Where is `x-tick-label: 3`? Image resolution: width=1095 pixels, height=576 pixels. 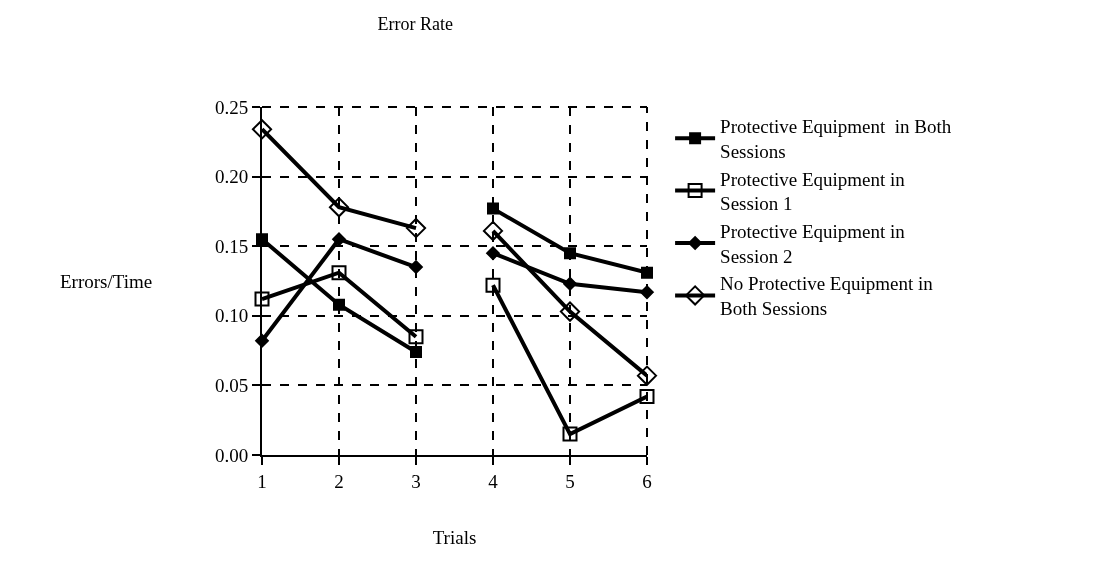
x-tick-label: 3 is located at coordinates (416, 481).